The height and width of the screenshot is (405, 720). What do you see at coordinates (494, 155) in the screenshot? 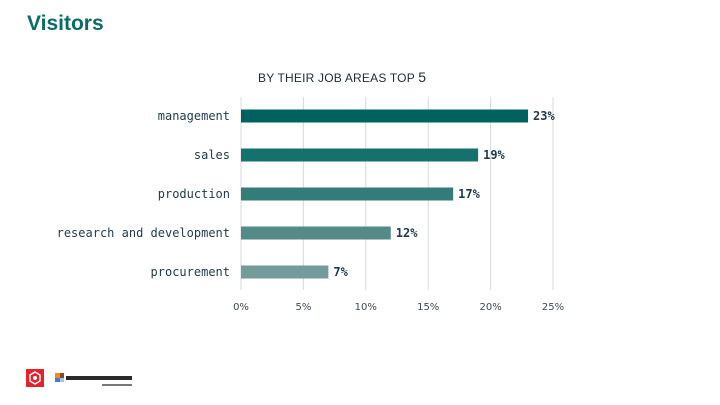
I see `value-label: 19%` at bounding box center [494, 155].